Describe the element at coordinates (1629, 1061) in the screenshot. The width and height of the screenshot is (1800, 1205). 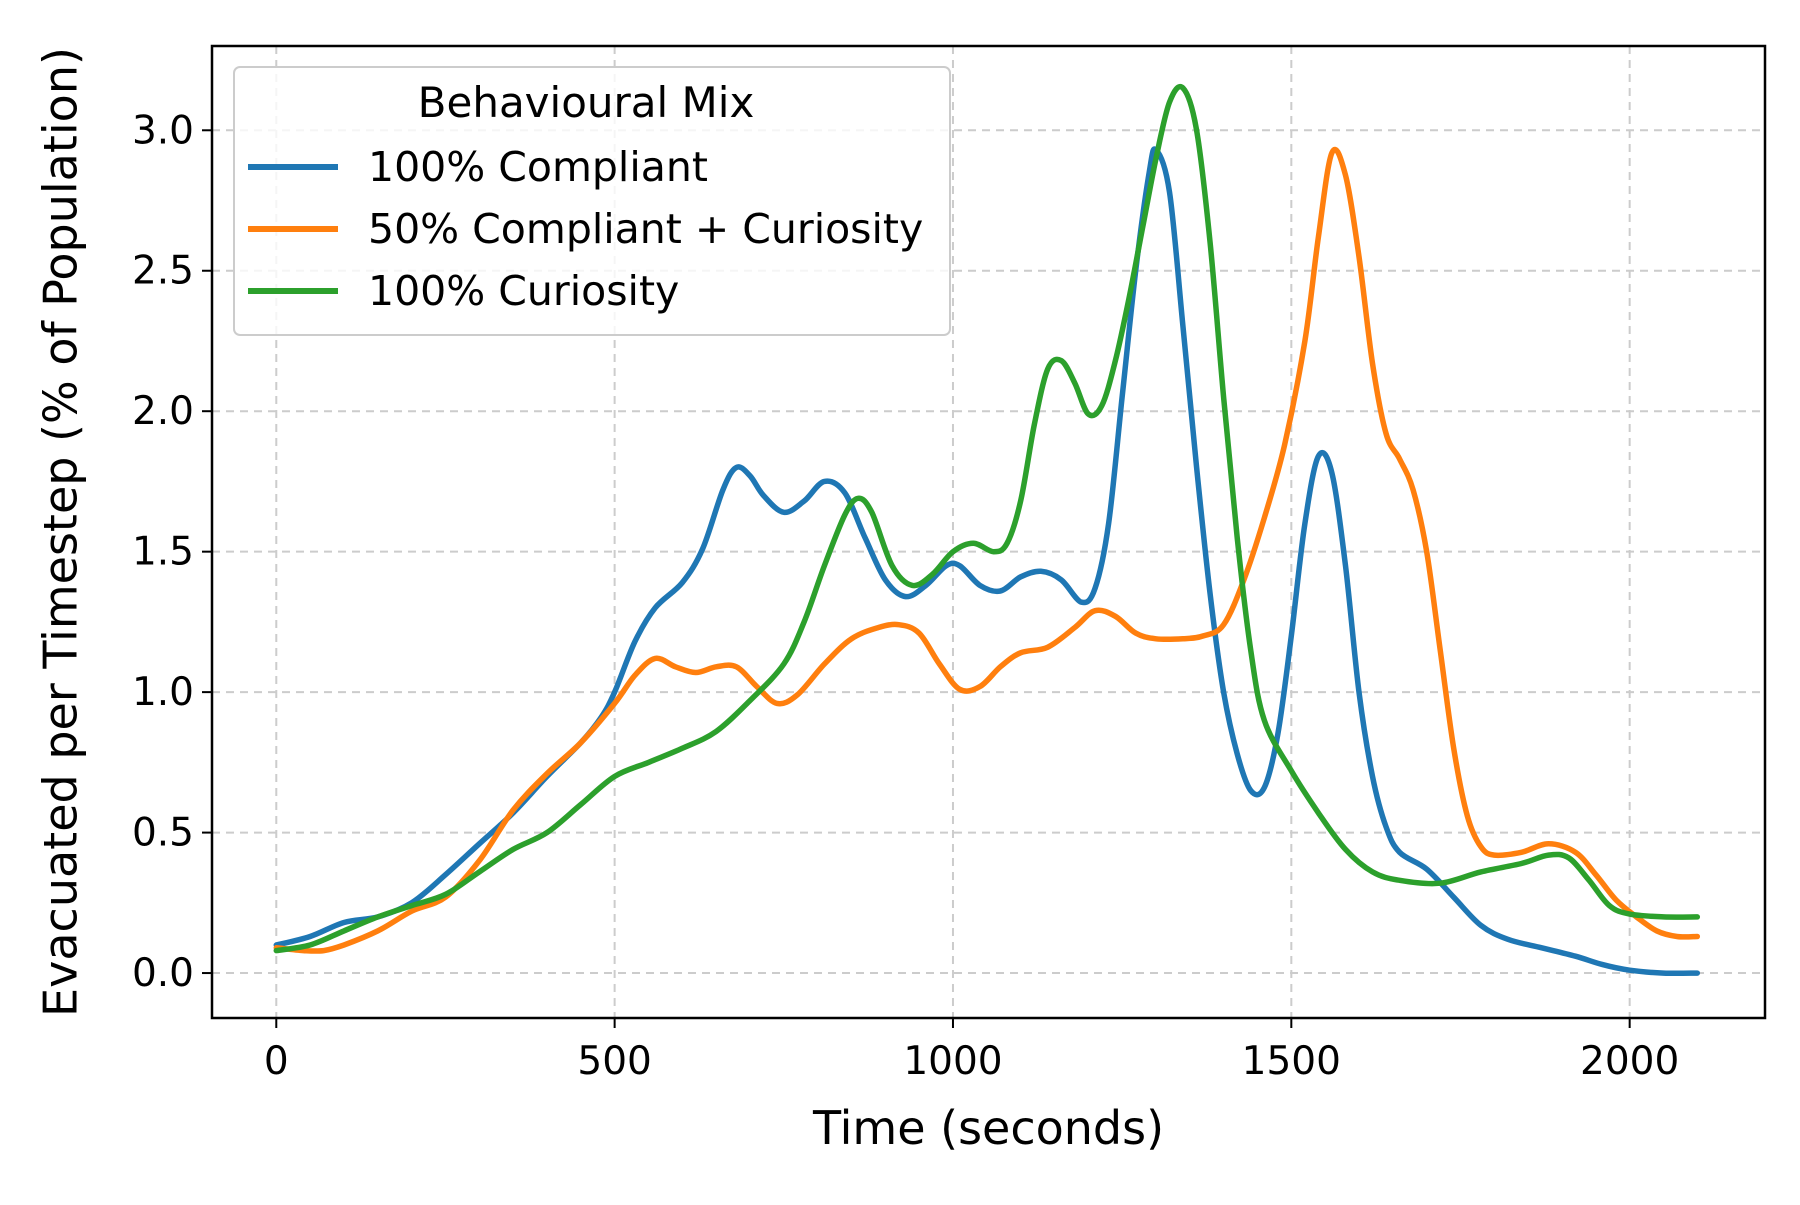
I see `x-tick-label: 2000` at that location.